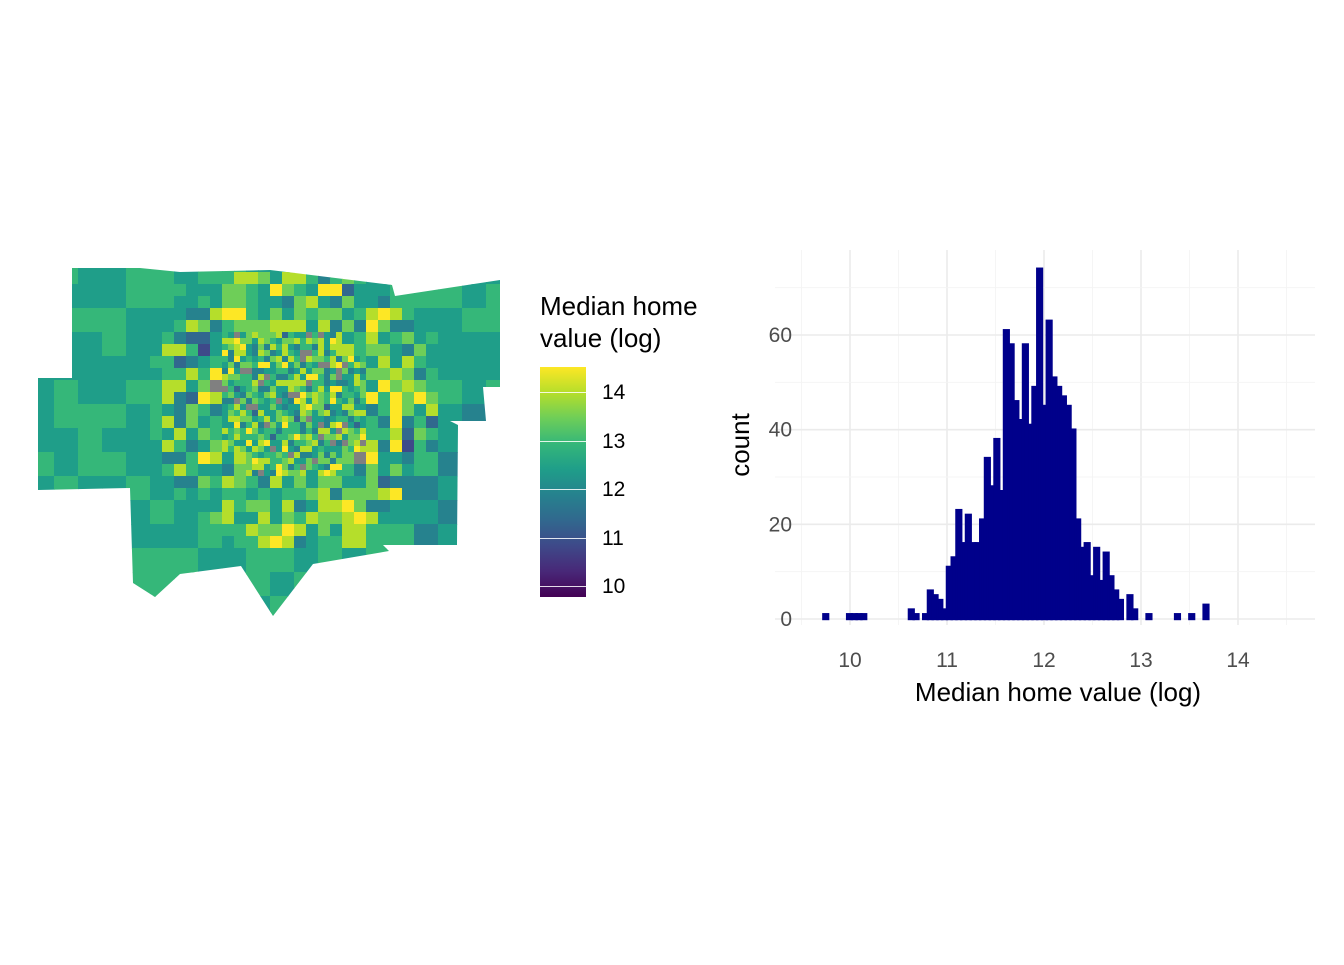 This screenshot has height=965, width=1344. Describe the element at coordinates (614, 489) in the screenshot. I see `legend-tick-label: 12` at that location.